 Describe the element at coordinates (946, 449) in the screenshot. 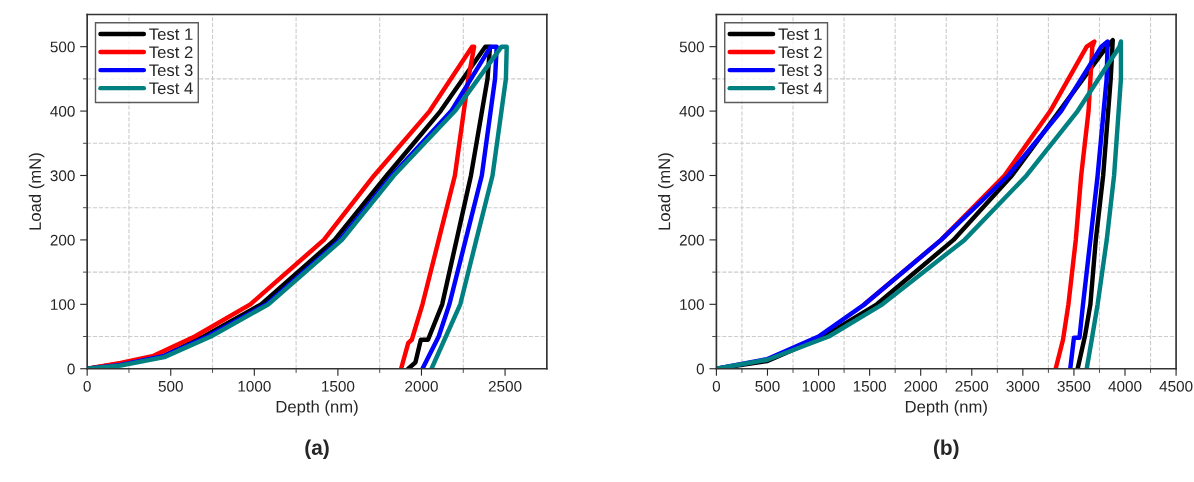

I see `text: (b)` at that location.